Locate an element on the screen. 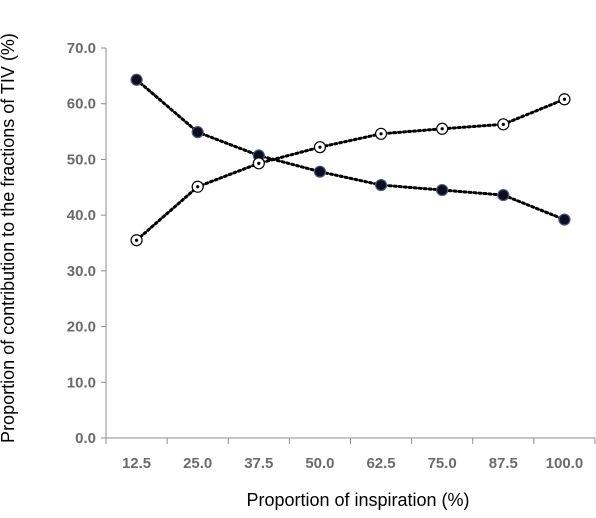 The width and height of the screenshot is (596, 518). x-tick-label: 62.5 is located at coordinates (380, 463).